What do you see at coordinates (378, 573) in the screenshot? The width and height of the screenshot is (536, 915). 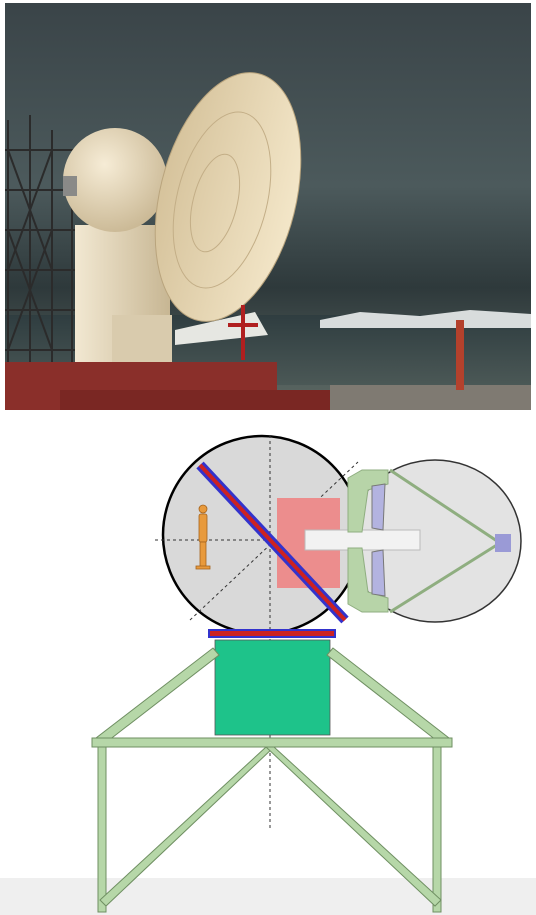 I see `mirror-bottom` at bounding box center [378, 573].